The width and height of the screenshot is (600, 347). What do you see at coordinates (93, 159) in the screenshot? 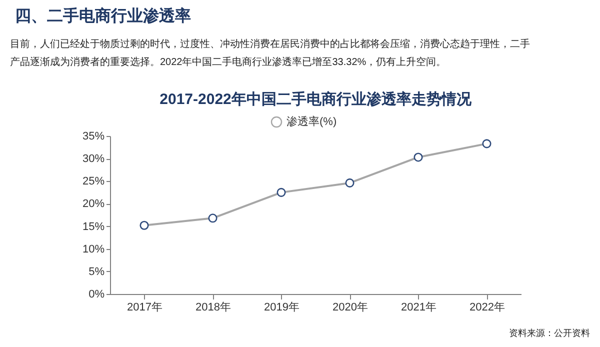
I see `y-tick-label: 30%` at bounding box center [93, 159].